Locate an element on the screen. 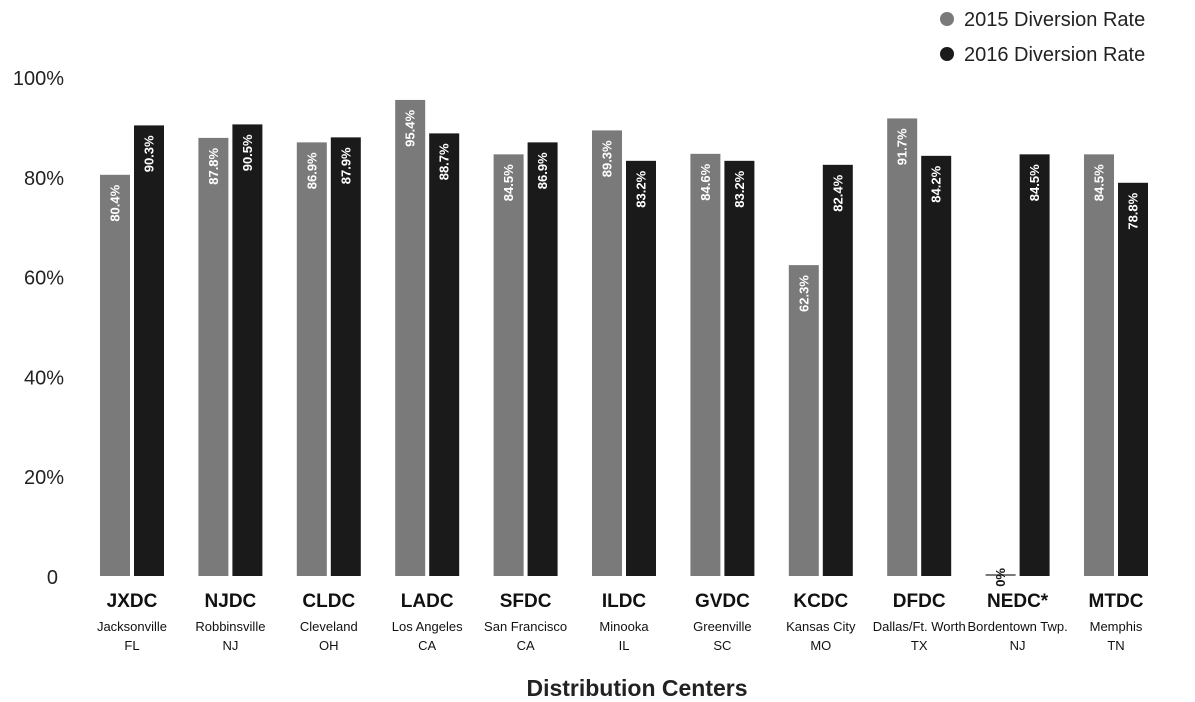 Image resolution: width=1195 pixels, height=702 pixels. value-label: 84.2% is located at coordinates (936, 183).